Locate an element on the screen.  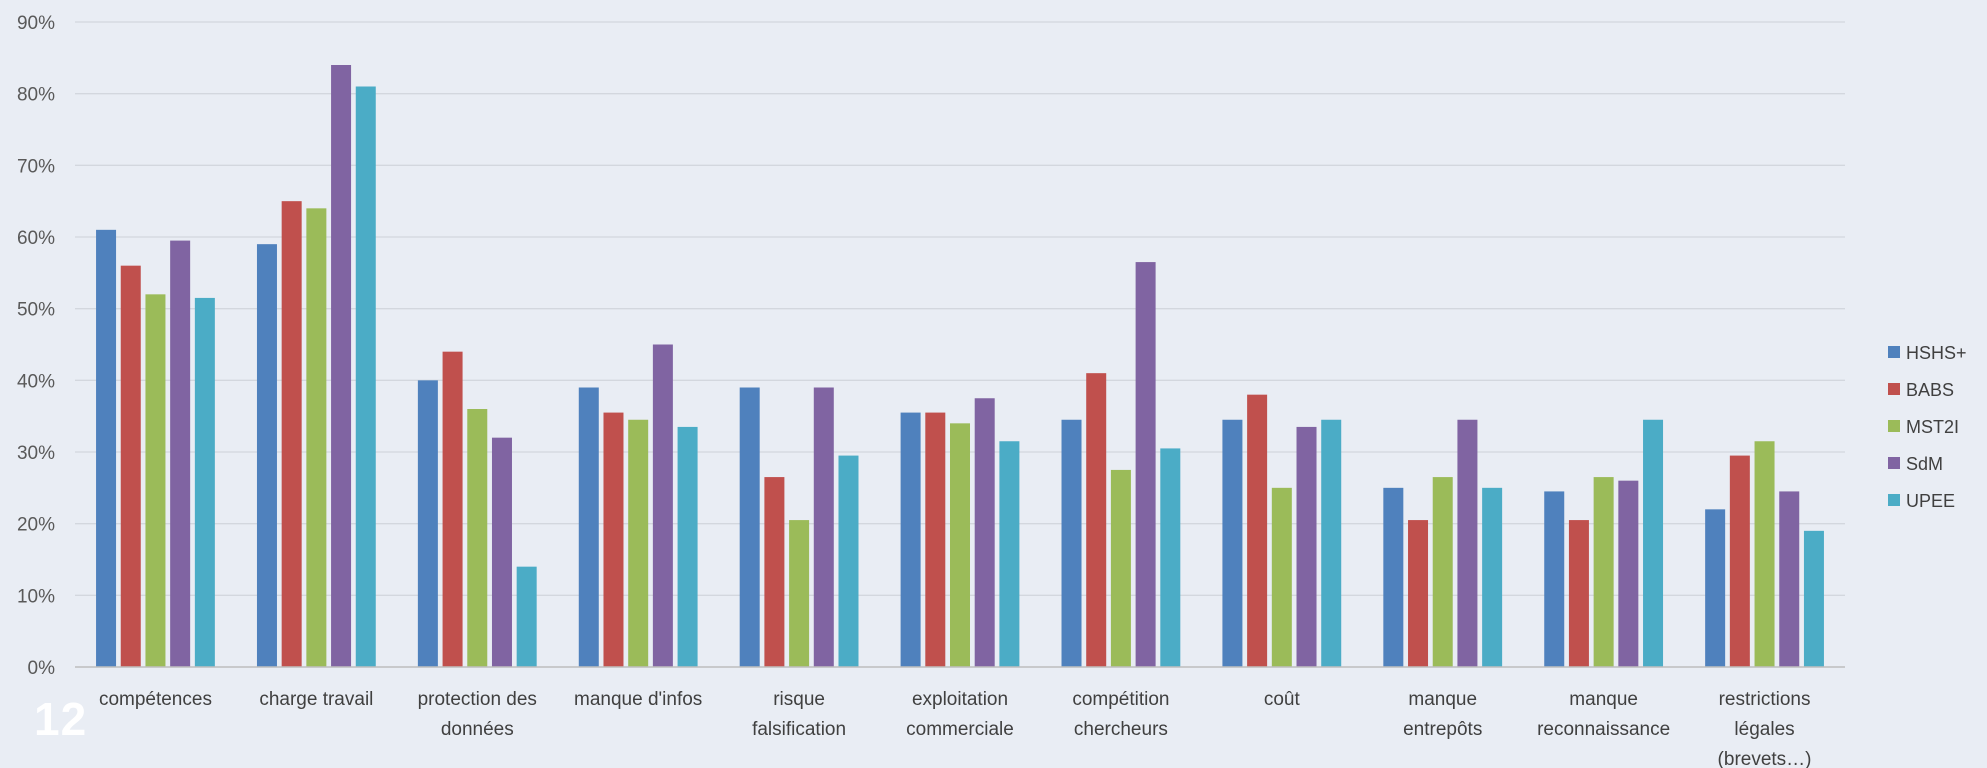
y-tick-label: 80% is located at coordinates (36, 95).